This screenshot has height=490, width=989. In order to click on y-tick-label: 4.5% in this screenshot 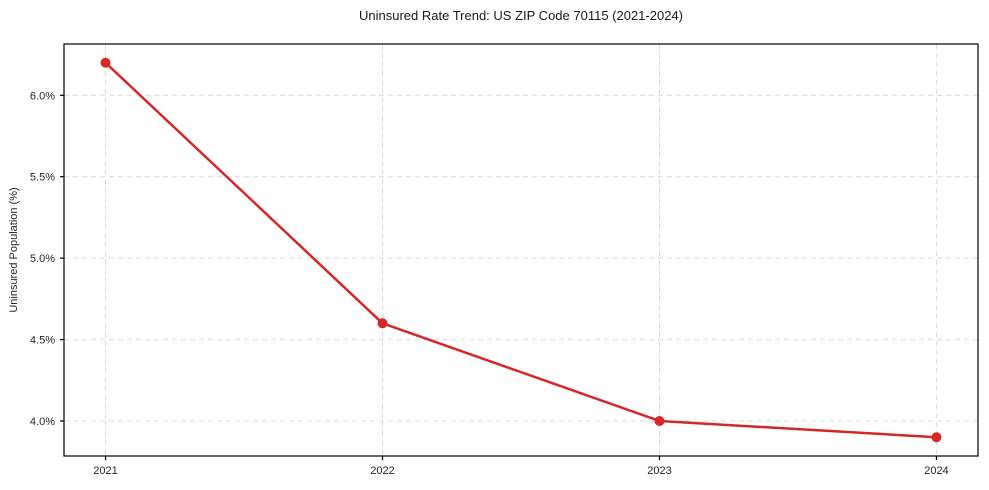, I will do `click(42, 341)`.